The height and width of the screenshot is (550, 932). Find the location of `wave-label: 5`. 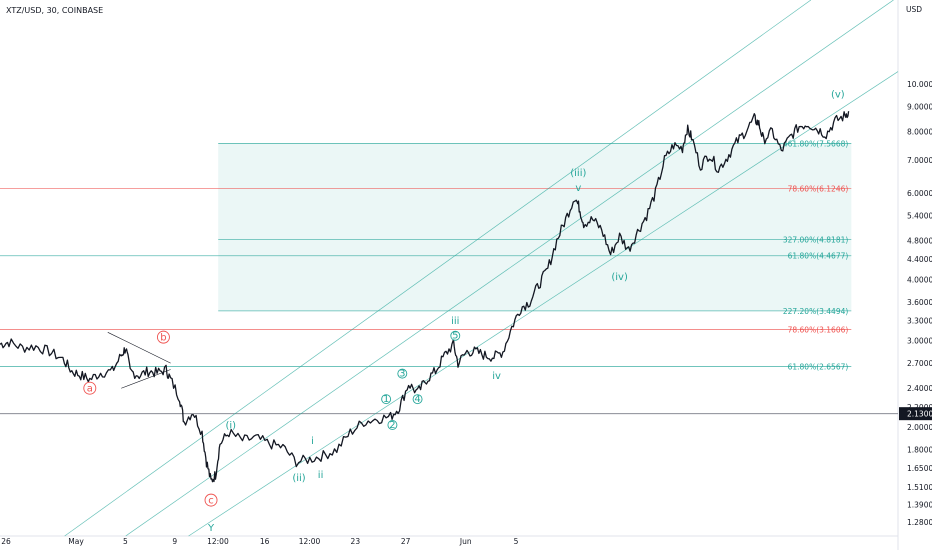

wave-label: 5 is located at coordinates (455, 336).